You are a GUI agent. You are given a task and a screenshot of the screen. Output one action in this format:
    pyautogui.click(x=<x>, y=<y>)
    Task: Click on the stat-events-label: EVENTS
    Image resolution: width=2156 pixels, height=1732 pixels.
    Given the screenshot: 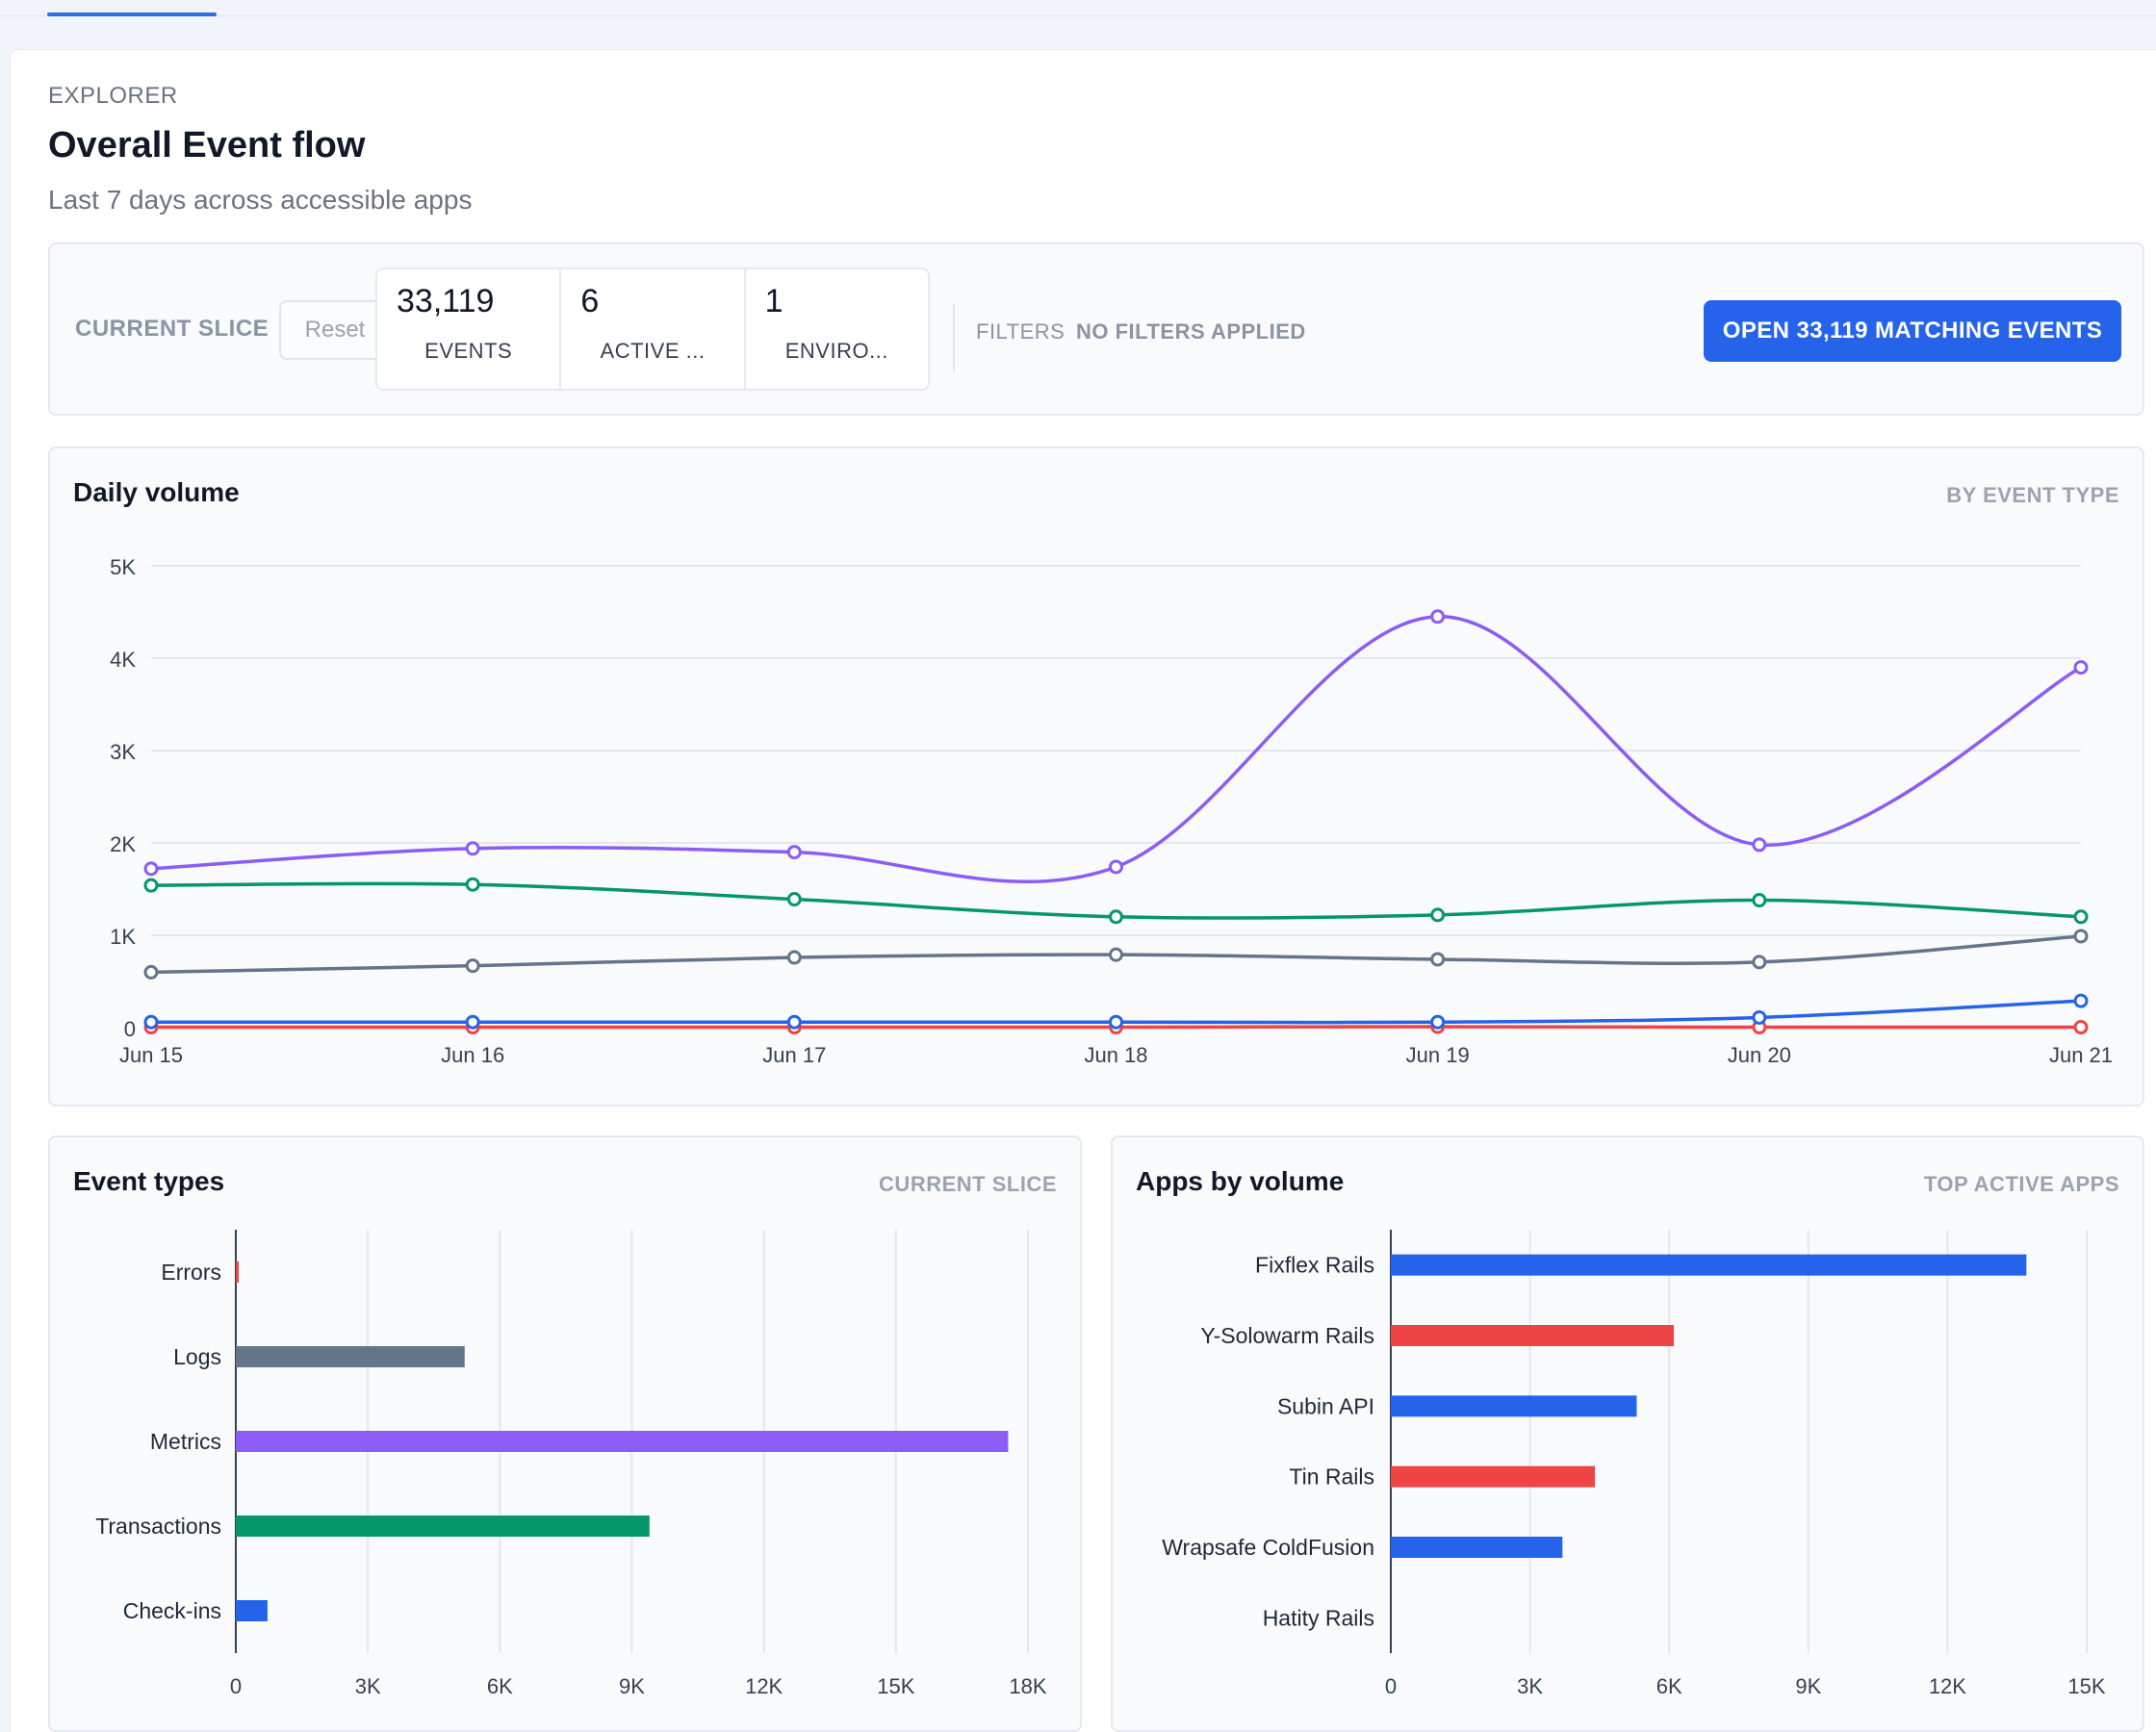 What is the action you would take?
    pyautogui.click(x=468, y=351)
    